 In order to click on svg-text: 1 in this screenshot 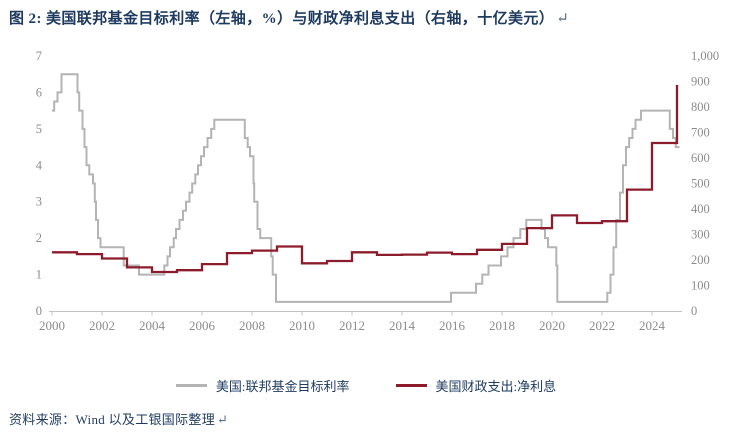, I will do `click(39, 275)`.